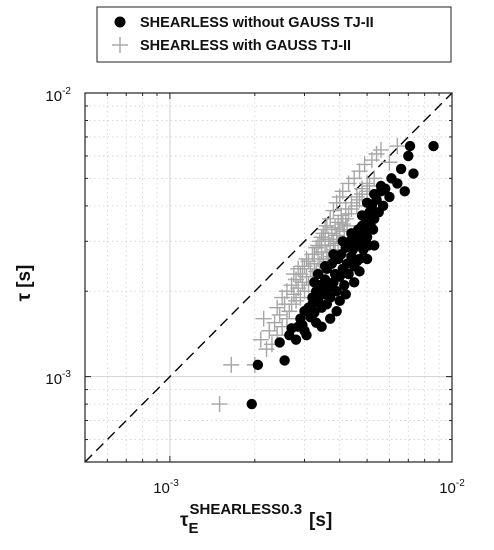  I want to click on x-axis-label: τE SHEARLESS0.3 [s], so click(256, 519).